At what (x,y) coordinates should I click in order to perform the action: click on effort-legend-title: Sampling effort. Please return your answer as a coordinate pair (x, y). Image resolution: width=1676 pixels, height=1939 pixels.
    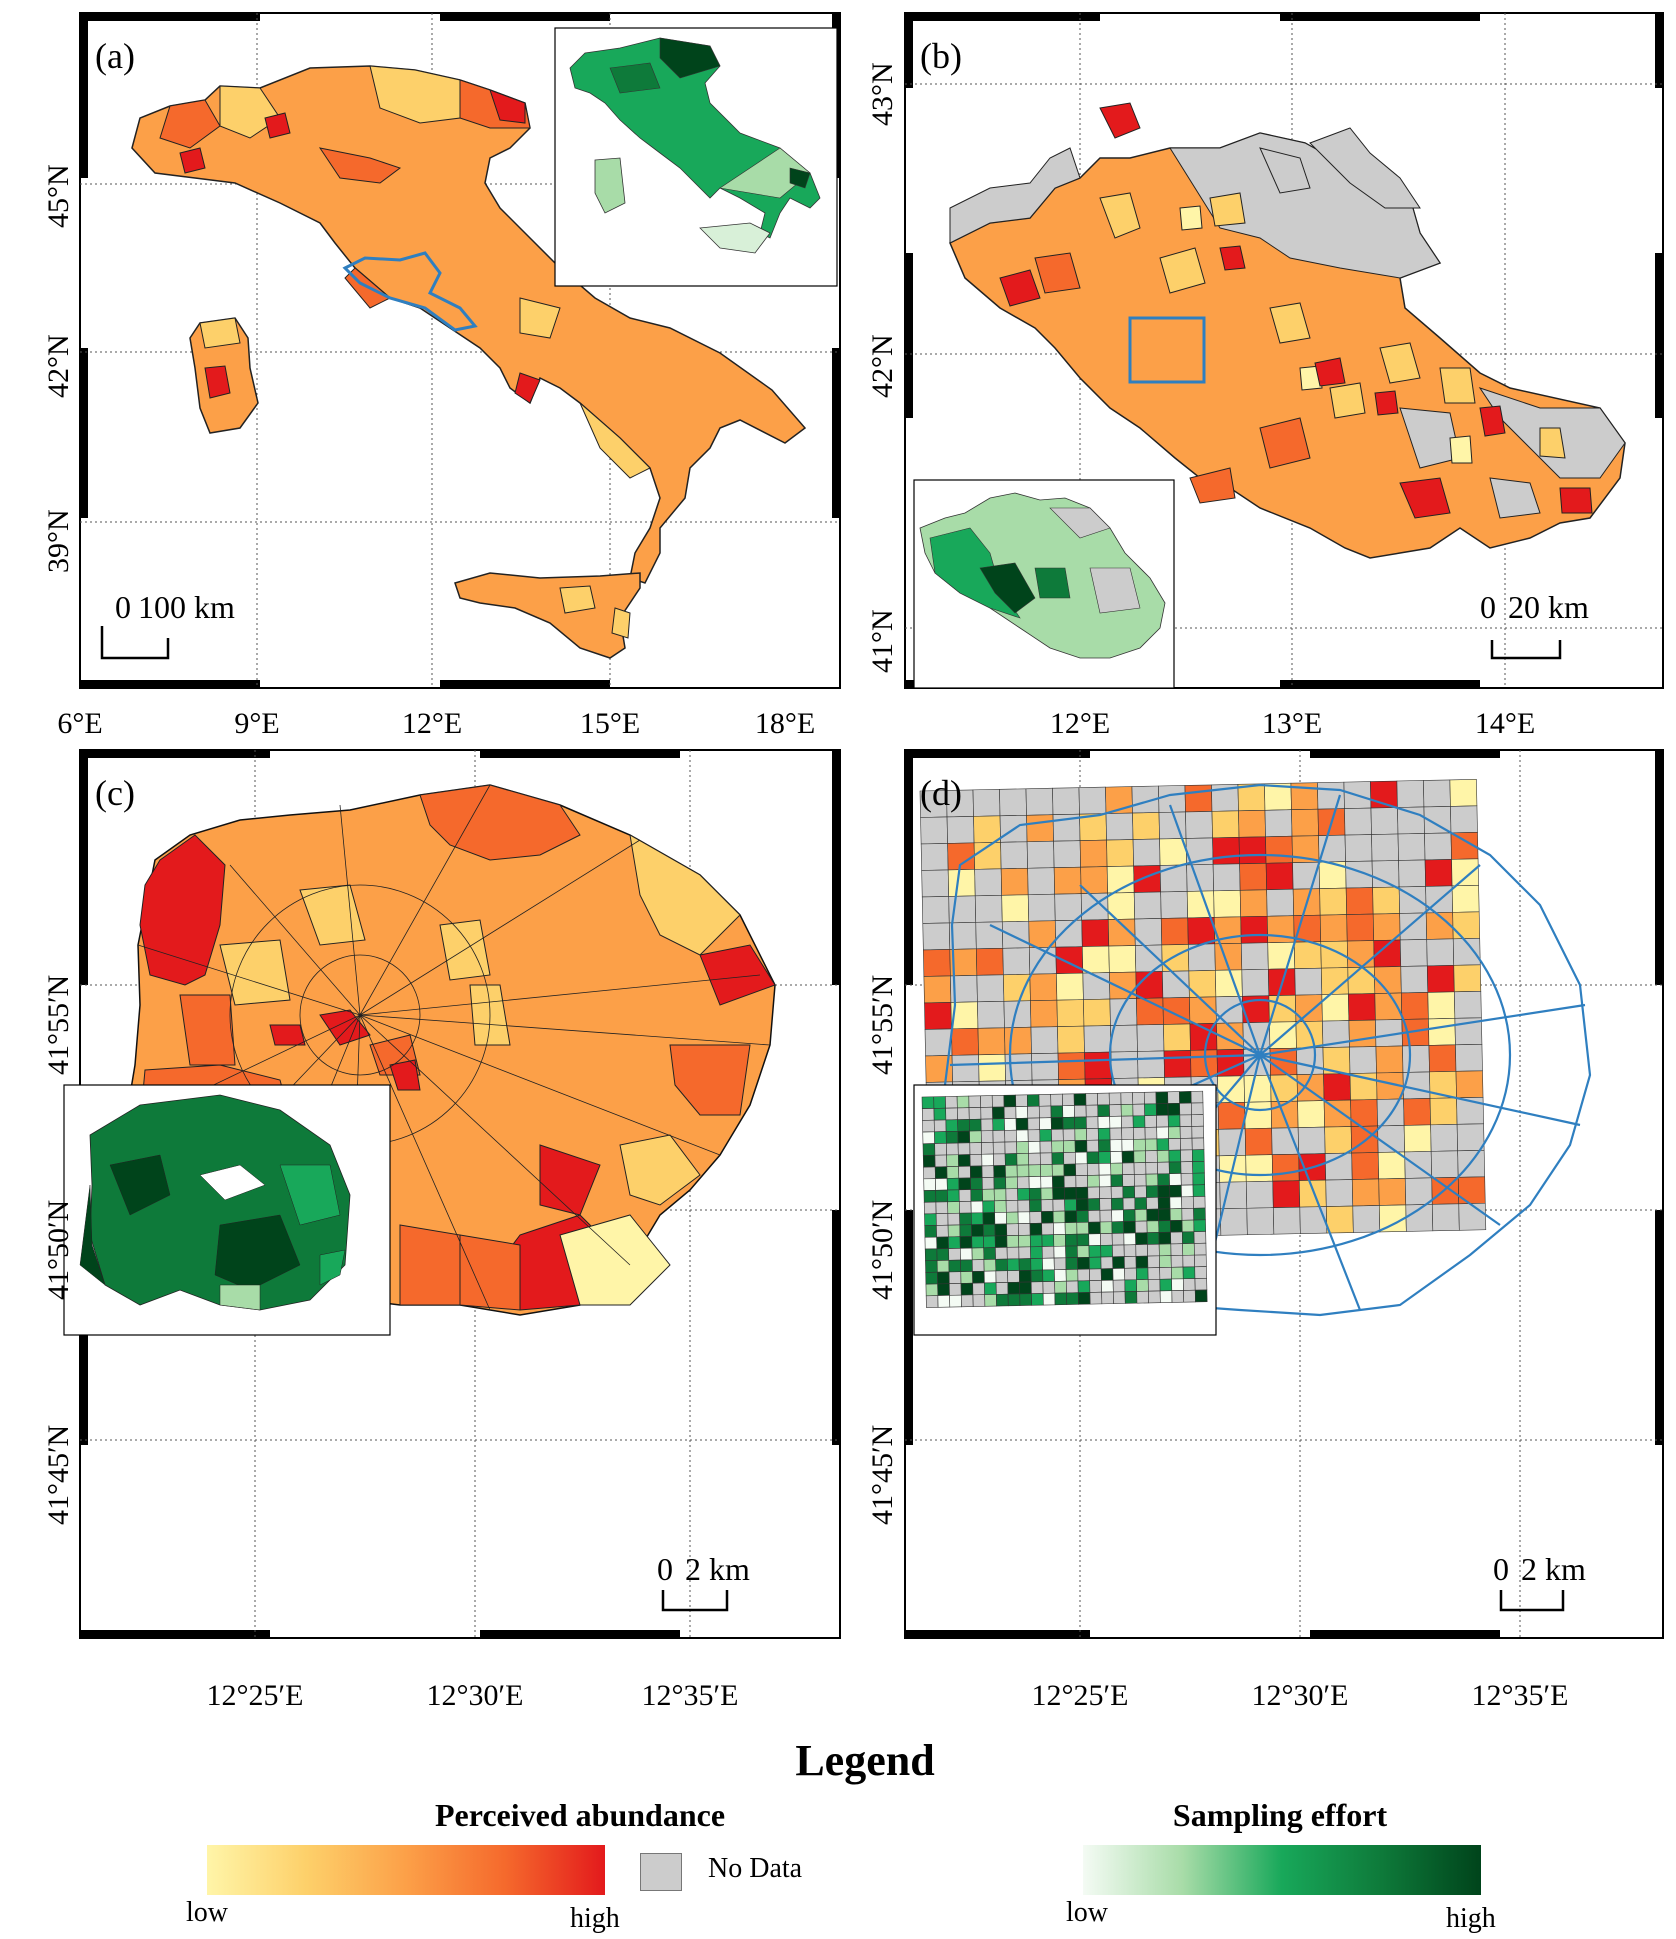
    Looking at the image, I should click on (1280, 1815).